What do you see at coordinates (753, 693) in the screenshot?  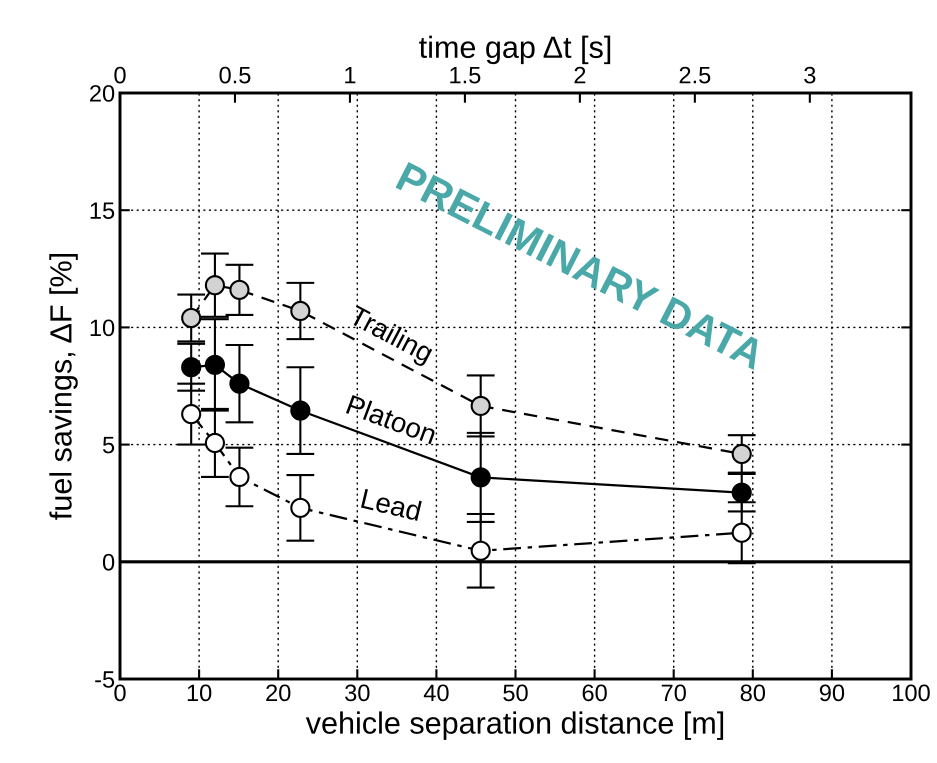 I see `x-tick-label: 80` at bounding box center [753, 693].